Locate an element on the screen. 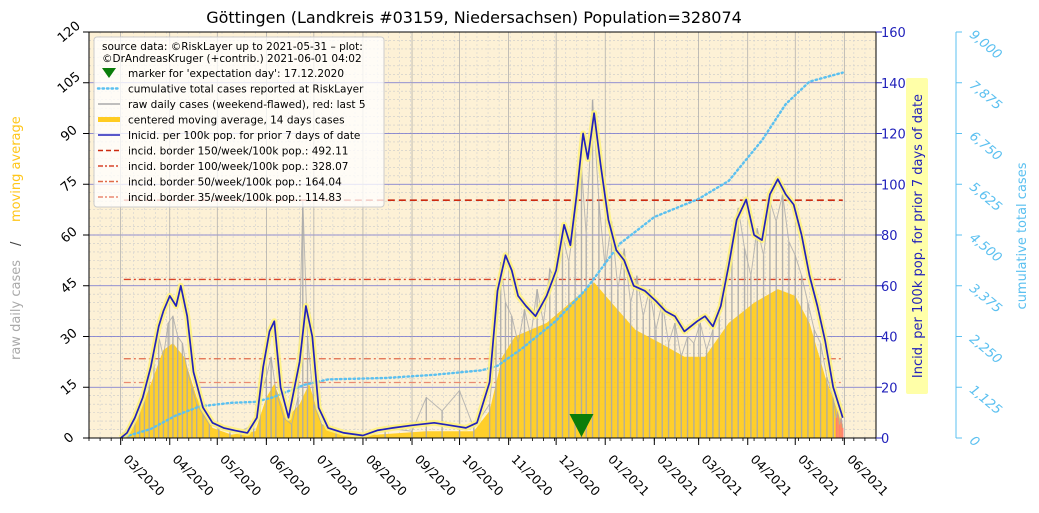 This screenshot has width=1039, height=513. legend-entry-label: incid. border 50/week/100k pop.: 164.04 is located at coordinates (235, 183).